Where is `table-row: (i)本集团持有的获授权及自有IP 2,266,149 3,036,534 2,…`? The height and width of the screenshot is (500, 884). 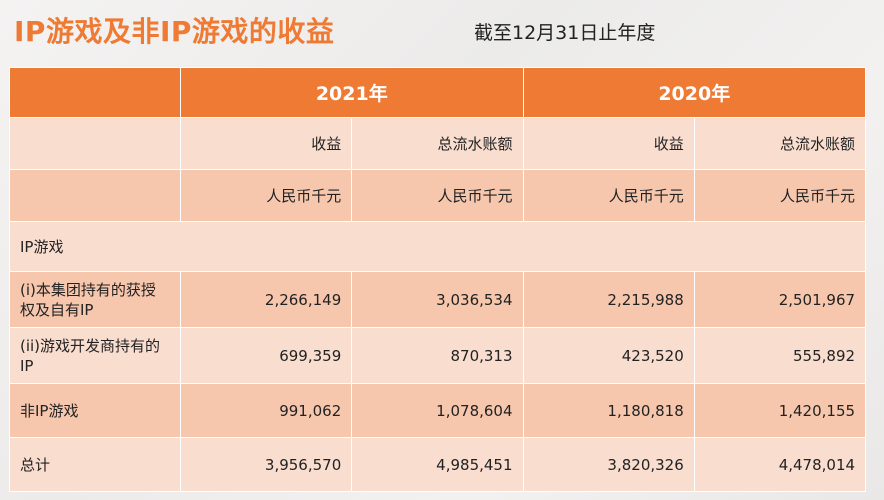
table-row: (i)本集团持有的获授权及自有IP 2,266,149 3,036,534 2,… is located at coordinates (438, 299).